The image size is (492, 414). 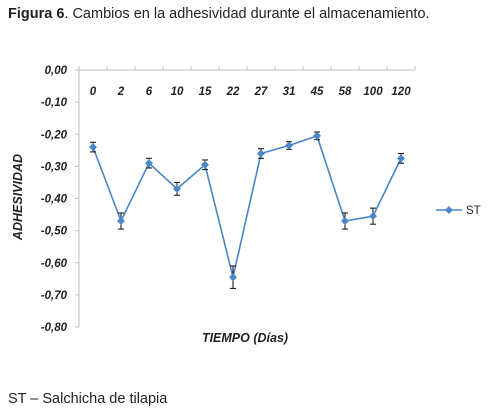 I want to click on x-category-label: 15, so click(x=205, y=92).